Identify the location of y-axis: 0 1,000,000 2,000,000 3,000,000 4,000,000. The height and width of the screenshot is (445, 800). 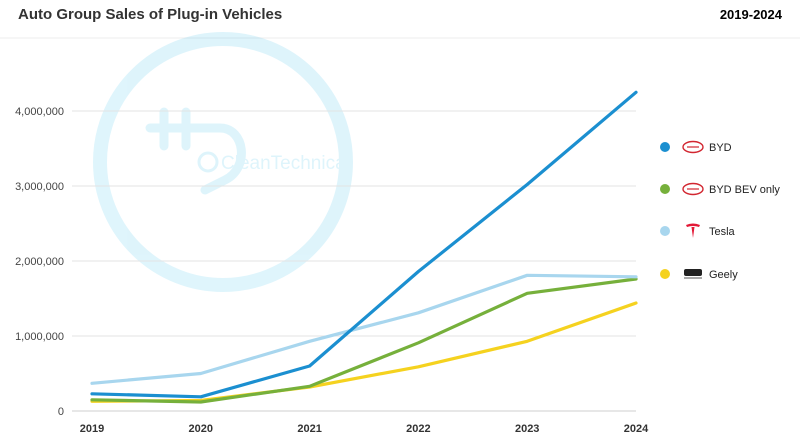
(39, 262).